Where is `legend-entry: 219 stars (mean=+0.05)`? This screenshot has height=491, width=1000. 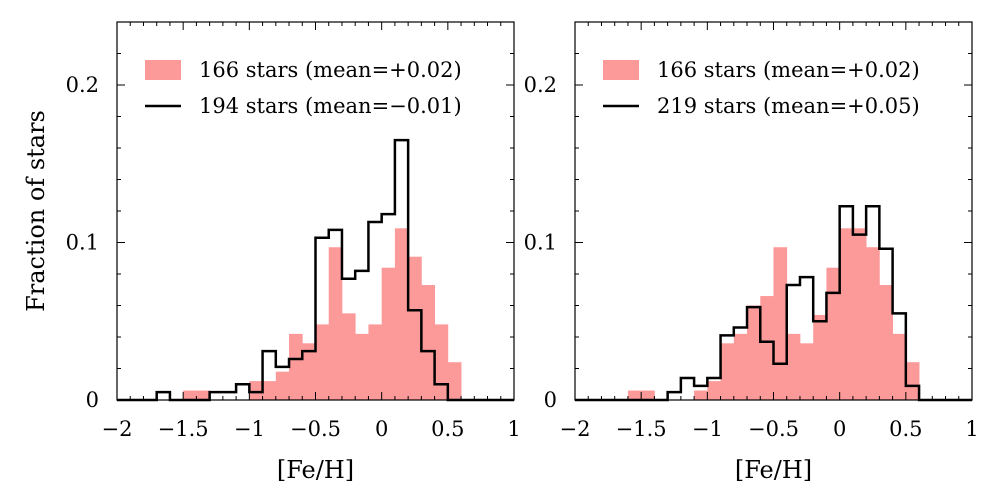
legend-entry: 219 stars (mean=+0.05) is located at coordinates (788, 106).